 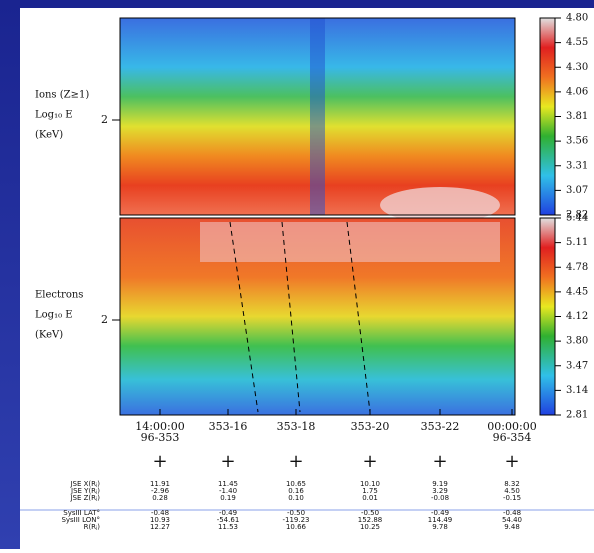 What do you see at coordinates (370, 498) in the screenshot?
I see `cell: 0.01` at bounding box center [370, 498].